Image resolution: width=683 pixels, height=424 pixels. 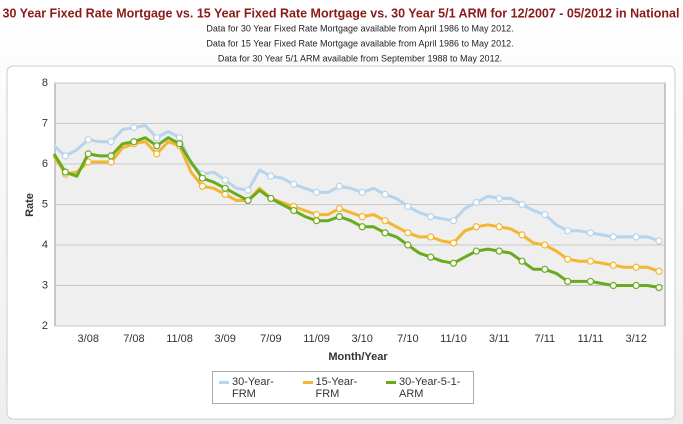 I want to click on legend-item: 30-Year-5-1-ARM, so click(x=426, y=388).